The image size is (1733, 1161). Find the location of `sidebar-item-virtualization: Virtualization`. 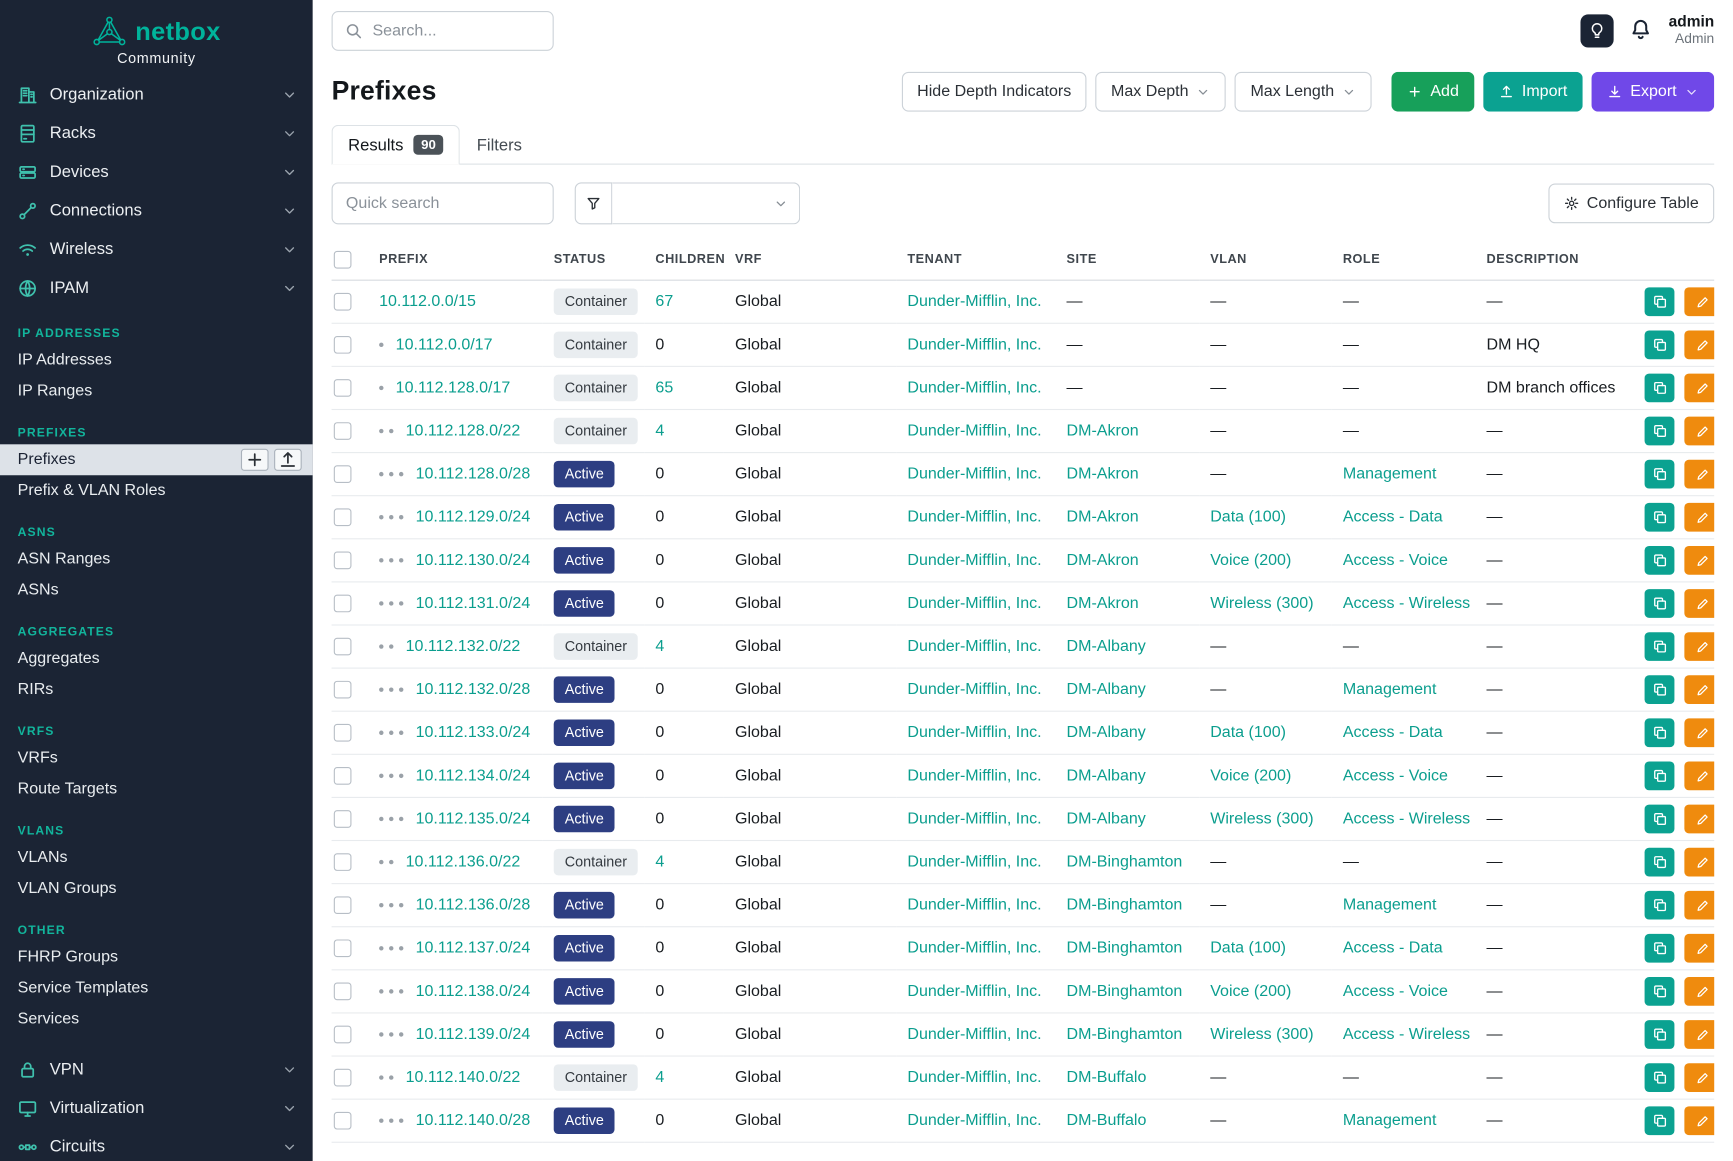

sidebar-item-virtualization: Virtualization is located at coordinates (156, 1108).